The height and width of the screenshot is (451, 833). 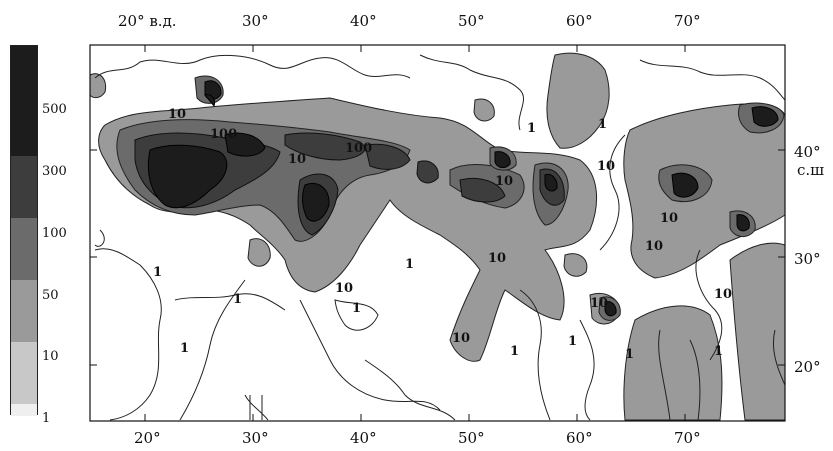 What do you see at coordinates (54, 171) in the screenshot?
I see `legend-tick-300: 300` at bounding box center [54, 171].